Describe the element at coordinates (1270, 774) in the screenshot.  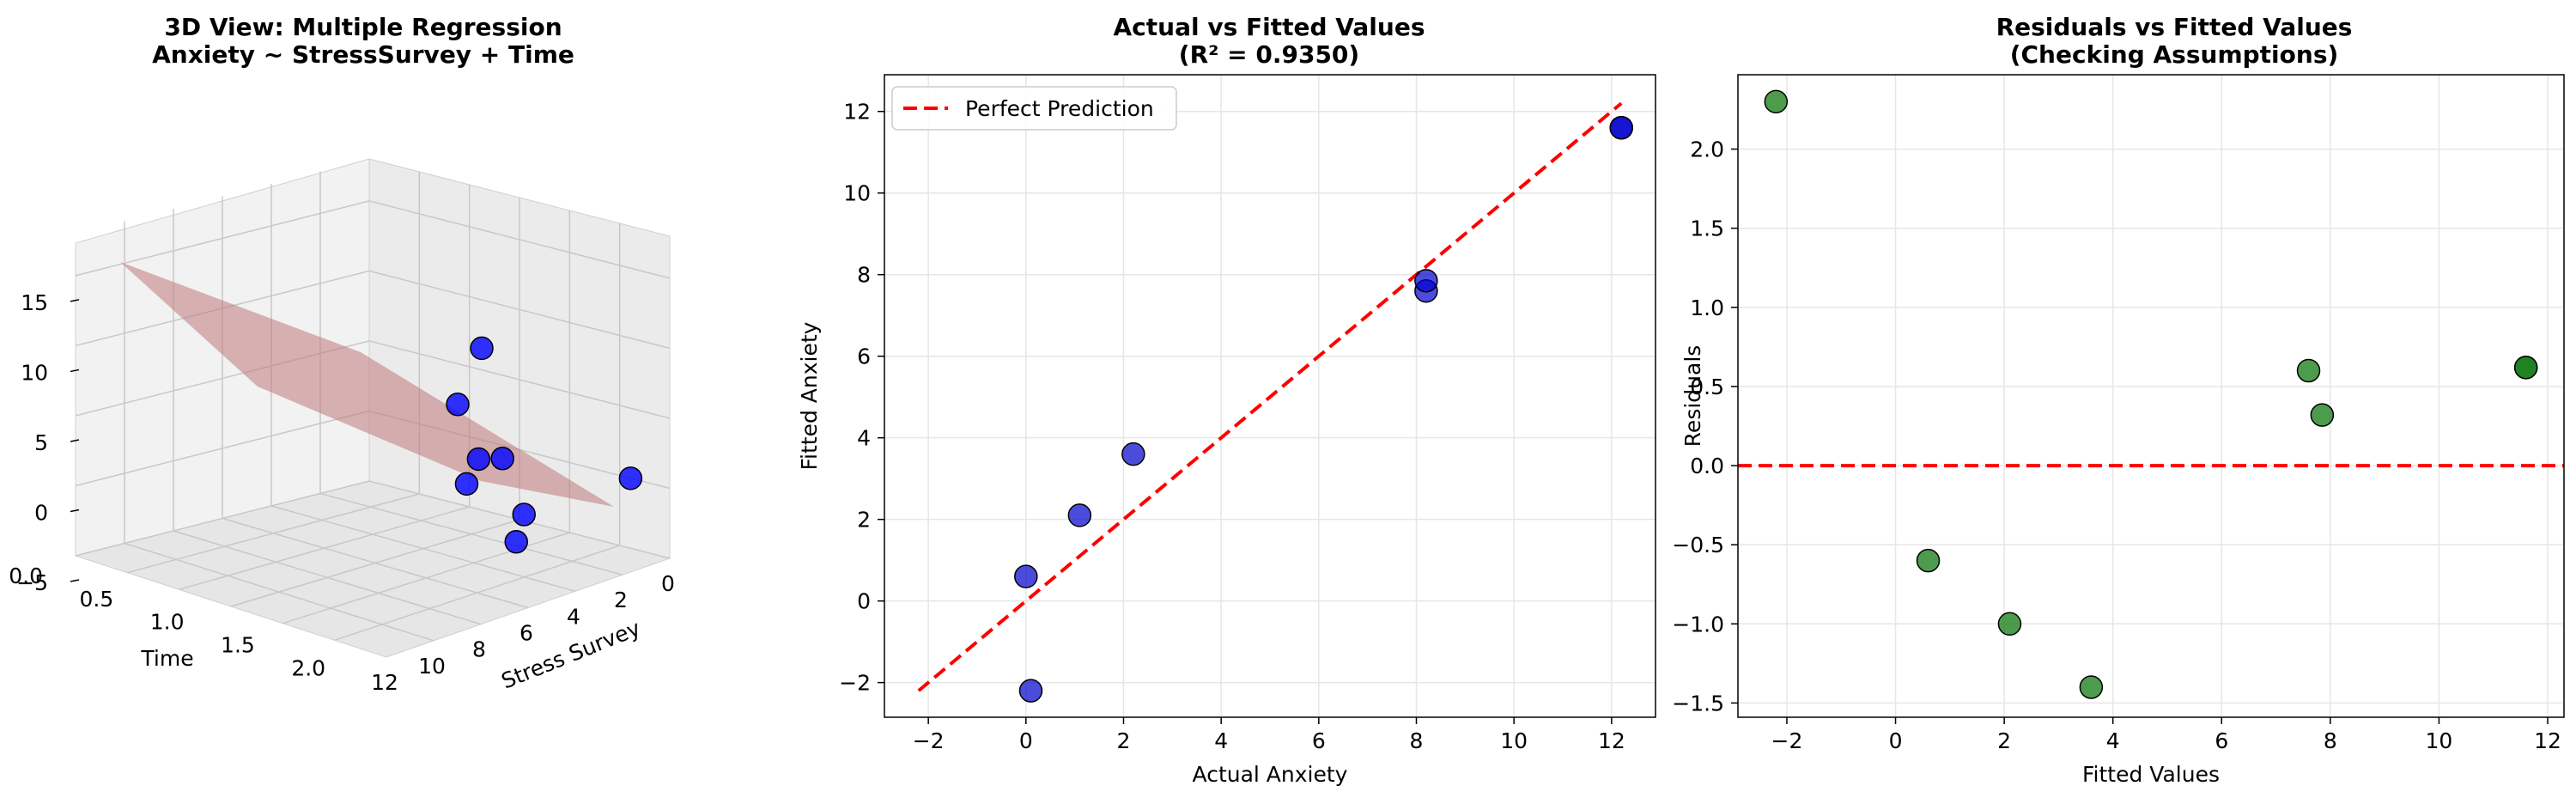
I see `panel2-xlabel: Actual Anxiety` at that location.